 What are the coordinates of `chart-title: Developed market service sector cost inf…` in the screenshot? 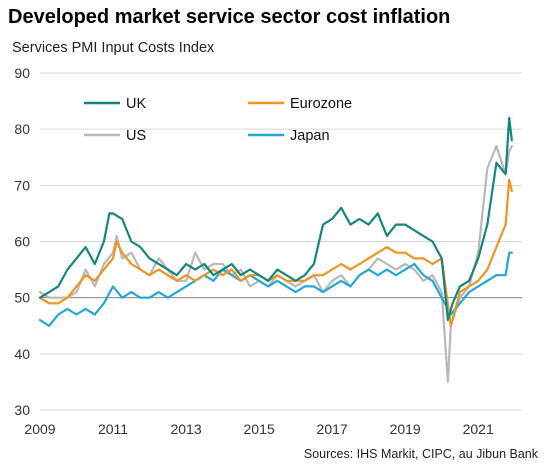 It's located at (229, 17).